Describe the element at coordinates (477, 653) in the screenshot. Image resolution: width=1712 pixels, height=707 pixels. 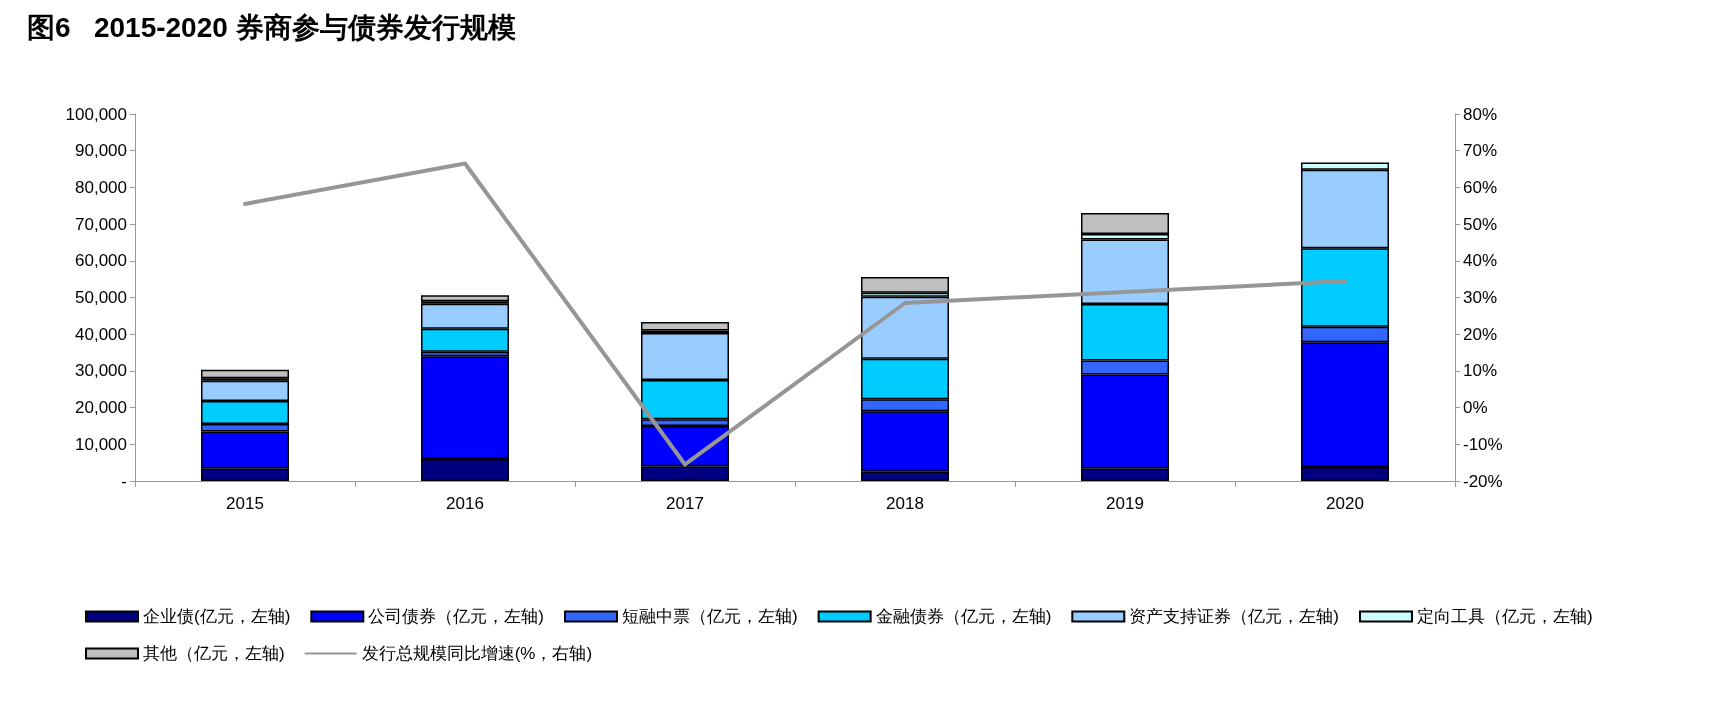
I see `legend-label: 发行总规模同比增速(%，右轴)` at that location.